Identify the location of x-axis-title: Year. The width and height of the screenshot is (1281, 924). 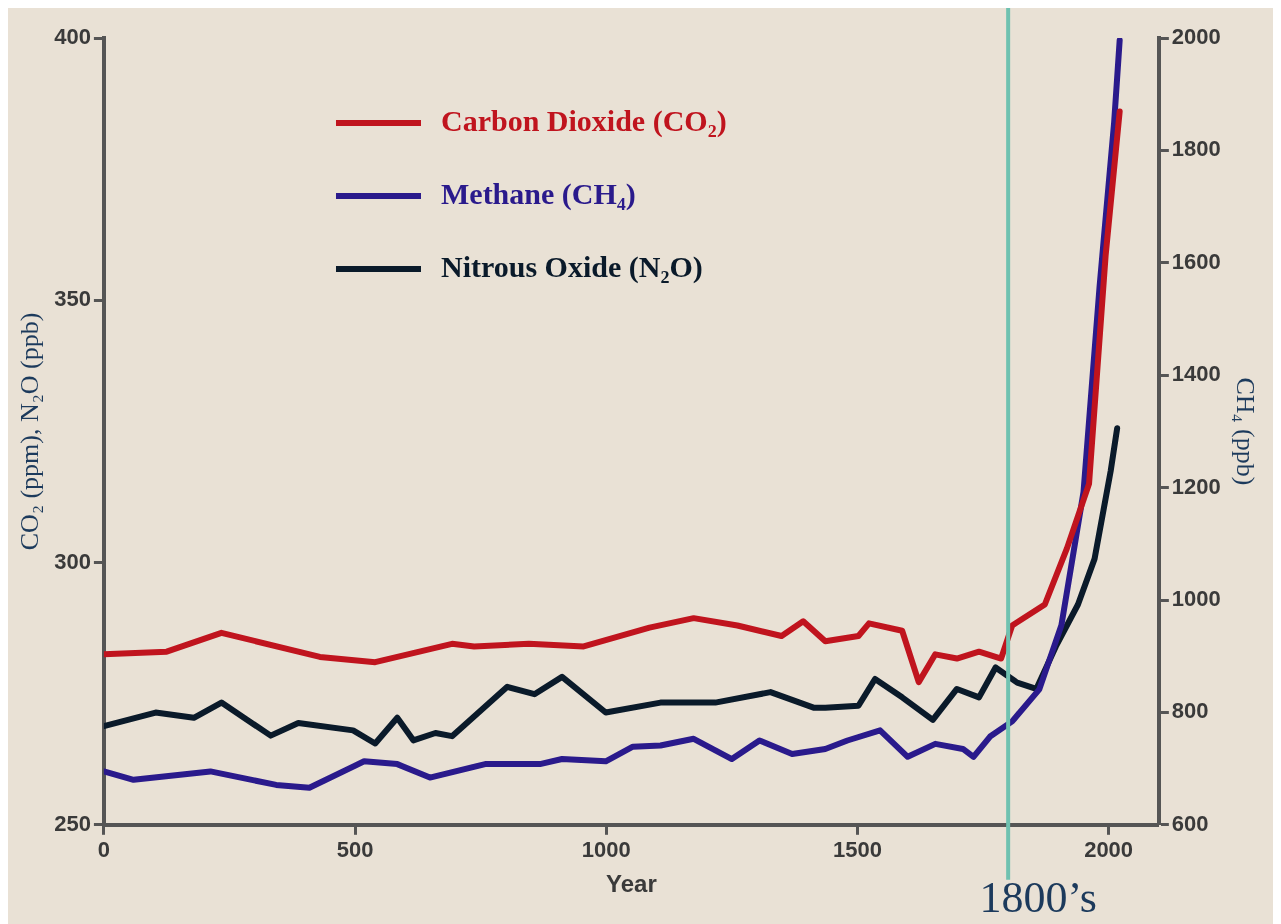
(631, 884).